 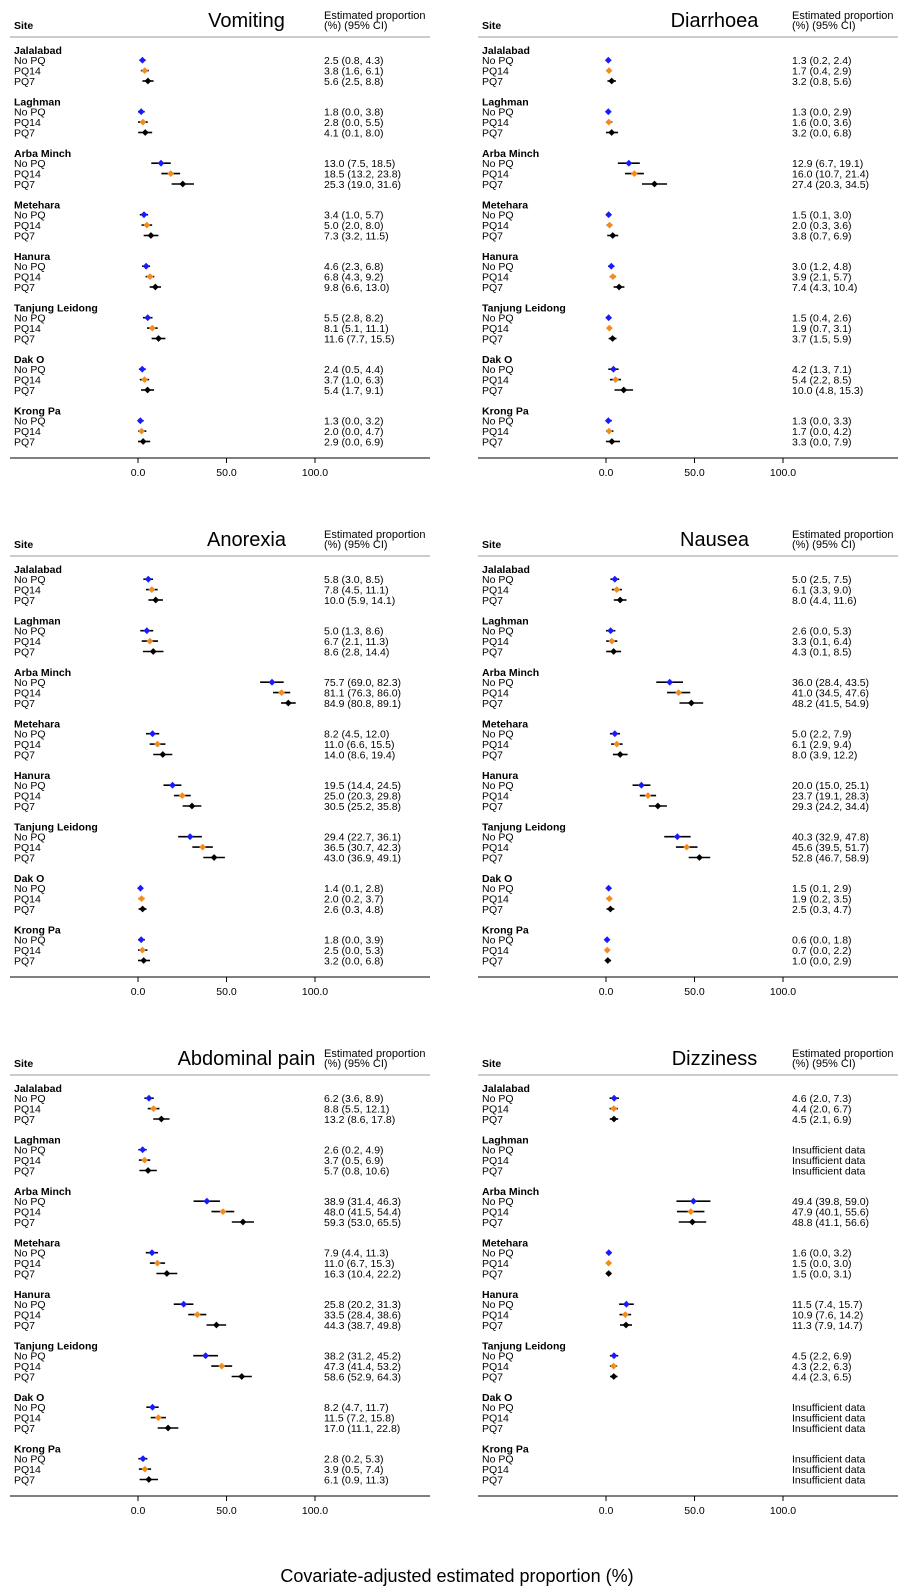 I want to click on estimate-text: 6.2 (3.6, 8.9), so click(x=354, y=1099).